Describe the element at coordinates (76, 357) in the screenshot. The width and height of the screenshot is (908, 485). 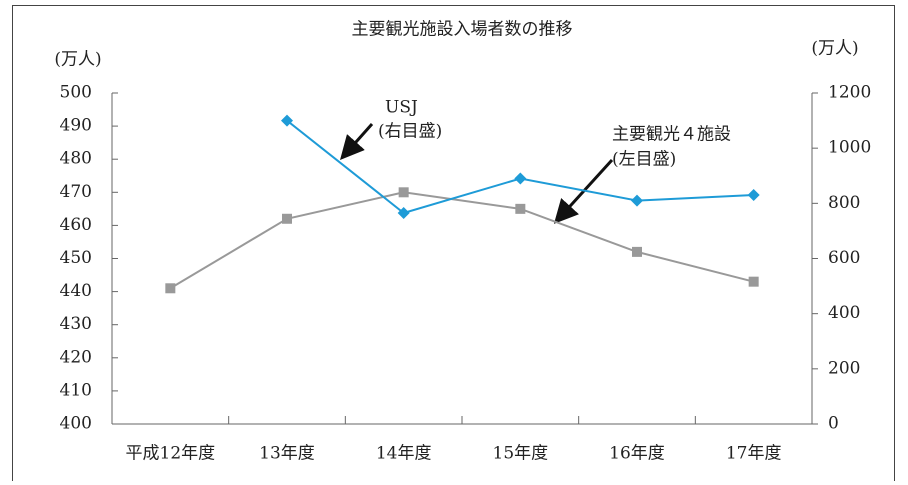
I see `y-tick-label: 420` at that location.